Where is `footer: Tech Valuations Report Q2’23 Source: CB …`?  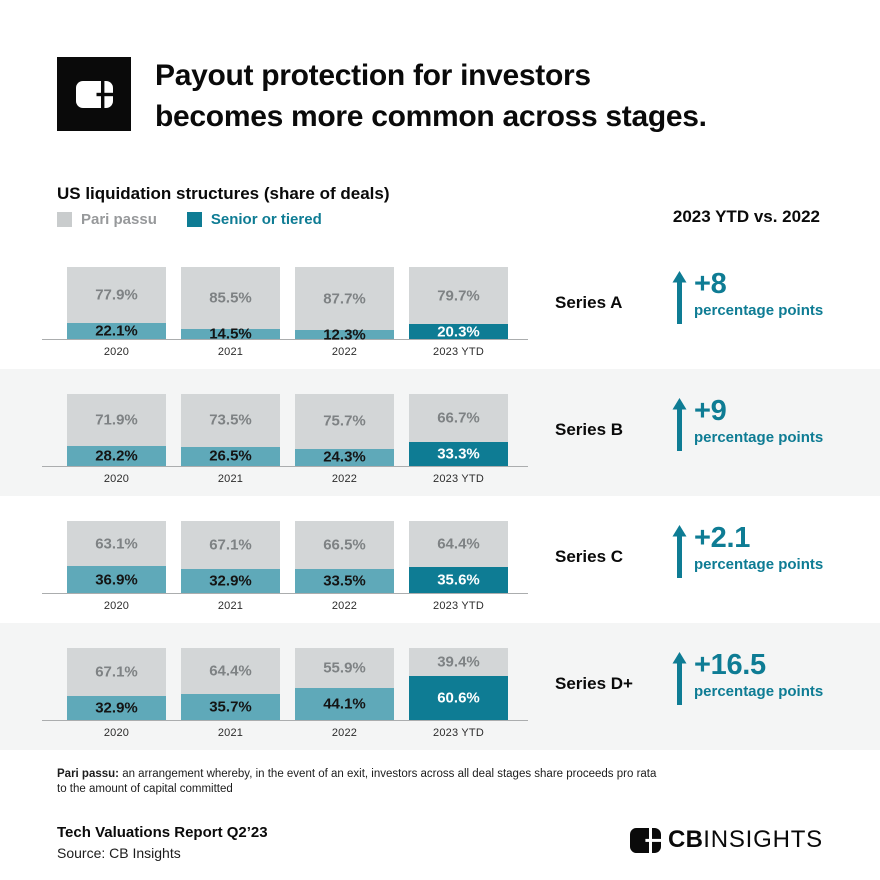 footer: Tech Valuations Report Q2’23 Source: CB … is located at coordinates (440, 842).